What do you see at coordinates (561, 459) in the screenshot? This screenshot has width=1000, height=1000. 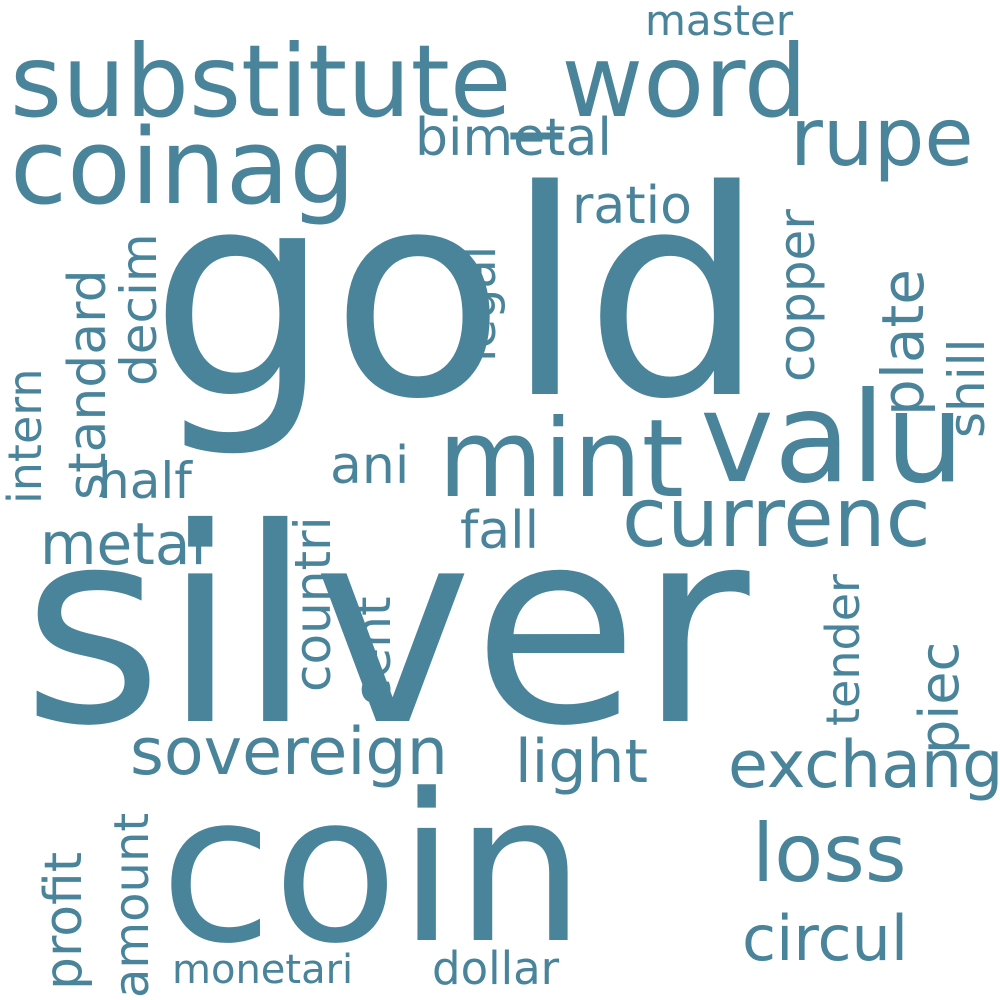 I see `word-mint: mint` at bounding box center [561, 459].